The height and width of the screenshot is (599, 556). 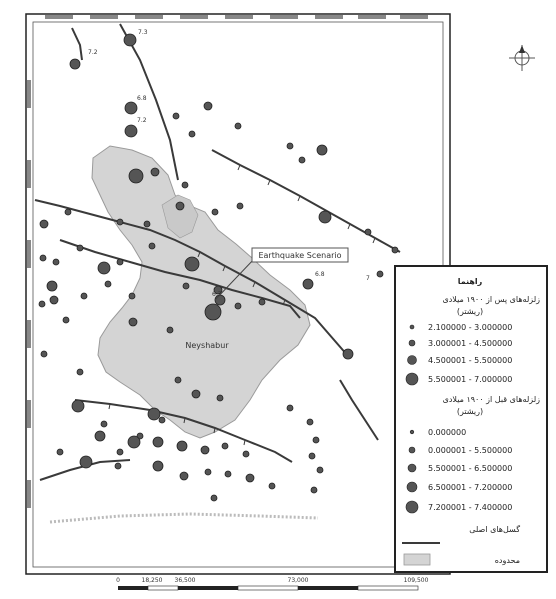 I want to click on callout-label: Earthquake Scenario, so click(x=299, y=255).